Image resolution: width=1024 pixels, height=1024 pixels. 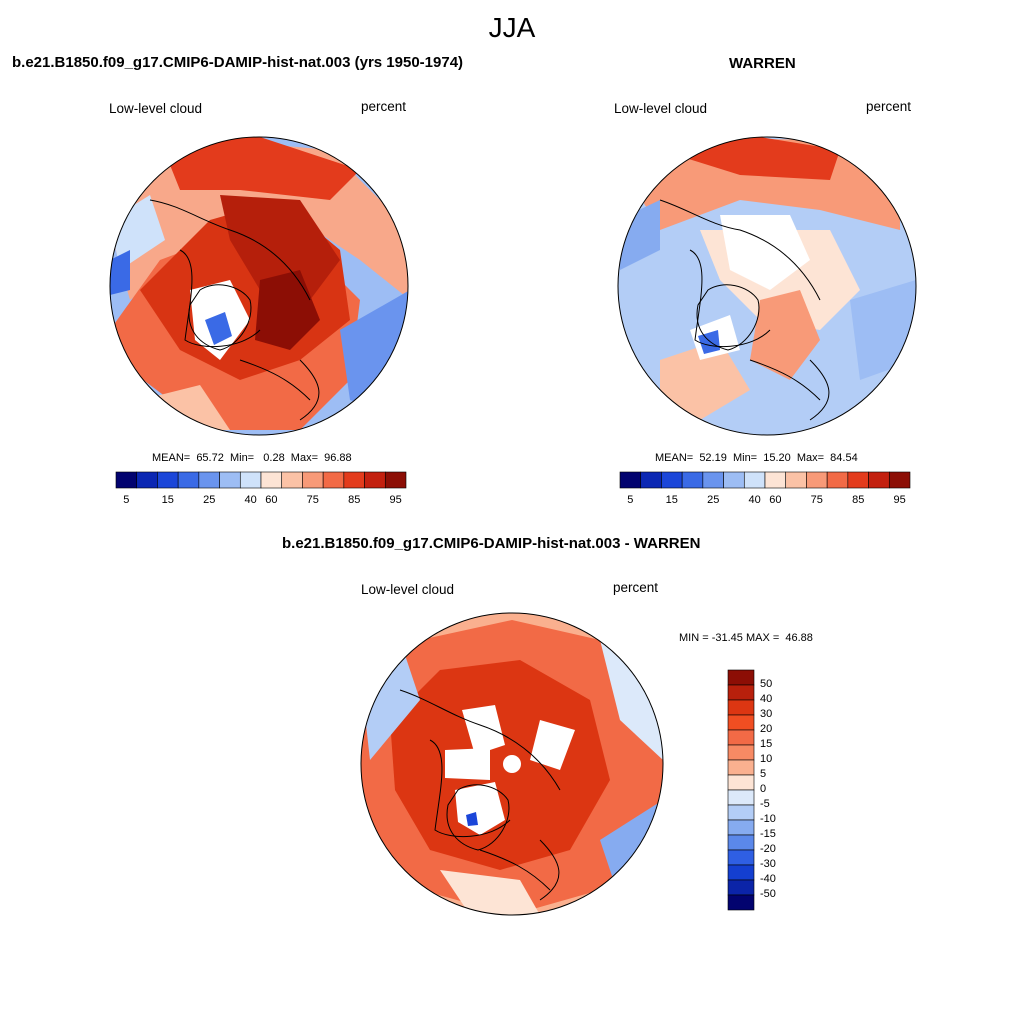 What do you see at coordinates (768, 879) in the screenshot?
I see `colorbar-tick-label: -40` at bounding box center [768, 879].